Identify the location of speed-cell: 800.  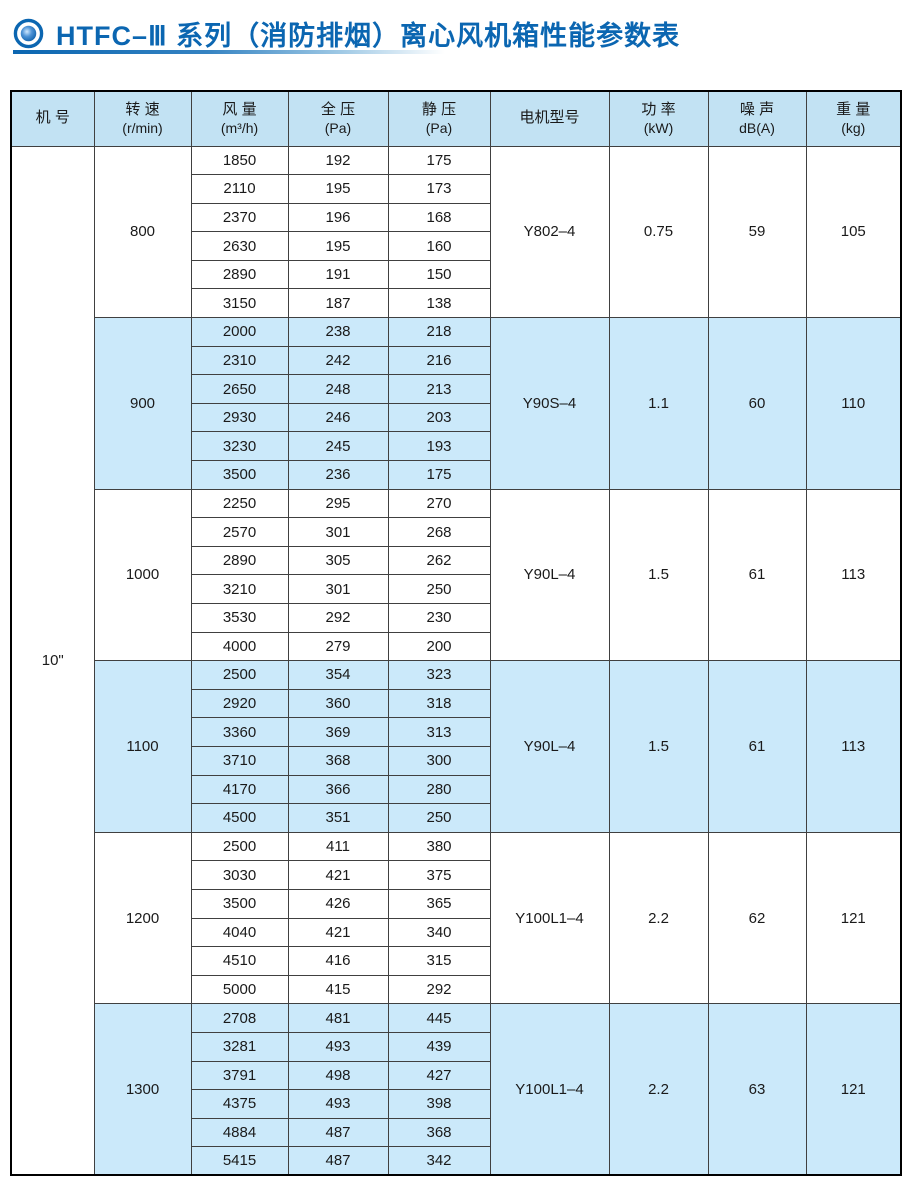
(142, 232).